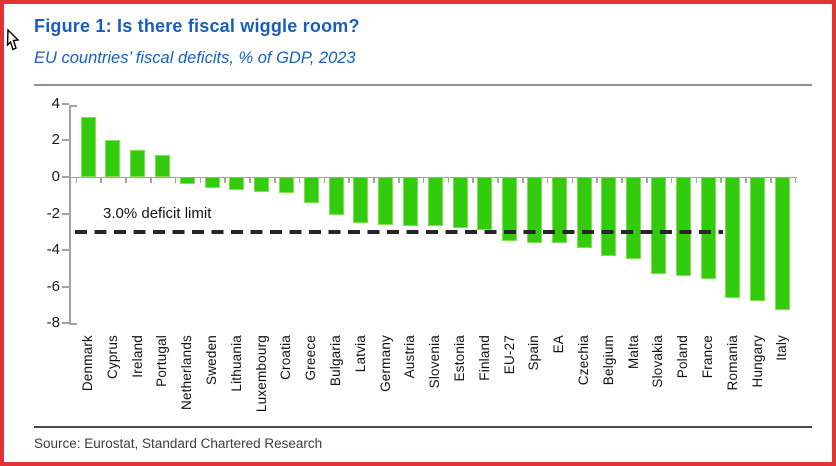  Describe the element at coordinates (683, 357) in the screenshot. I see `x-axis-label-poland: Poland` at that location.